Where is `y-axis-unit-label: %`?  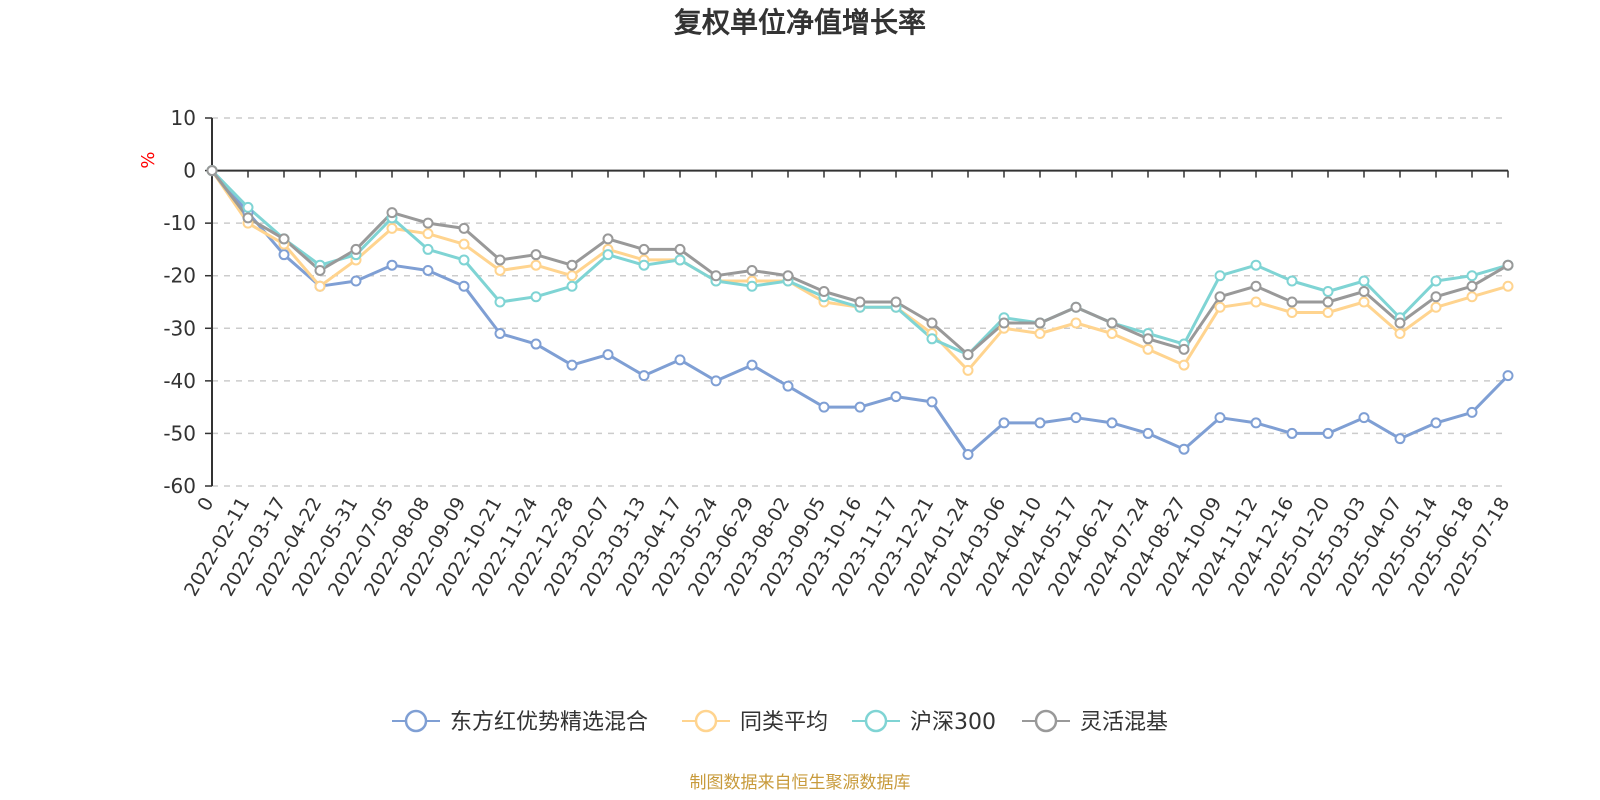
y-axis-unit-label: % is located at coordinates (148, 159).